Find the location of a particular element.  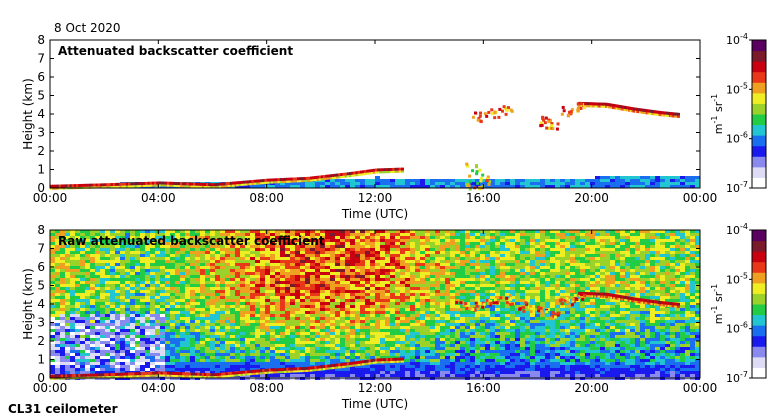

panel-title: Attenuated backscatter coefficient is located at coordinates (175, 51).